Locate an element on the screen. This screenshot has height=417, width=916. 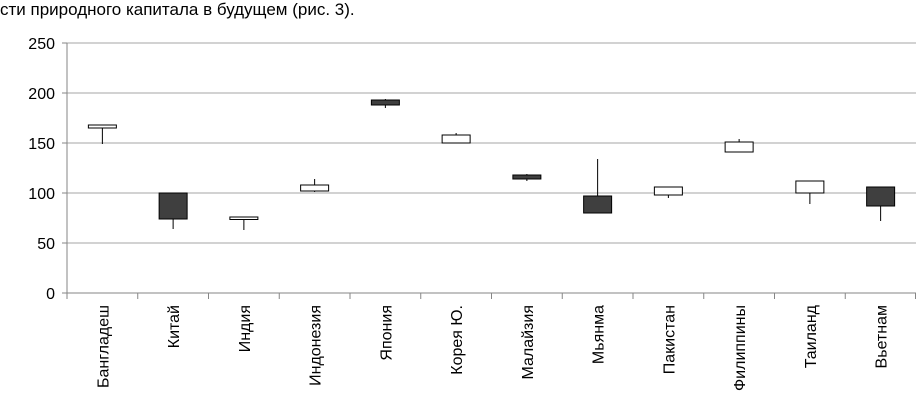
x-category-label: Таиланд is located at coordinates (811, 336).